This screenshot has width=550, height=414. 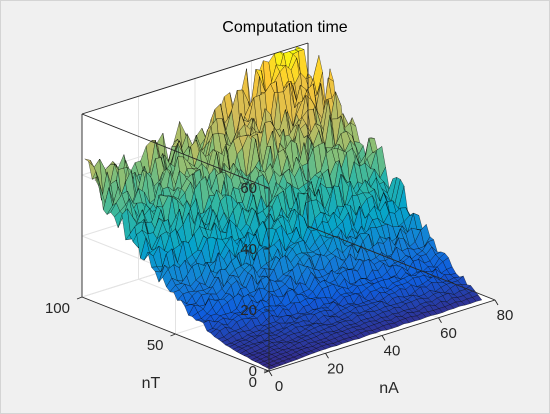 I want to click on chart-title: Computation time, so click(x=284, y=27).